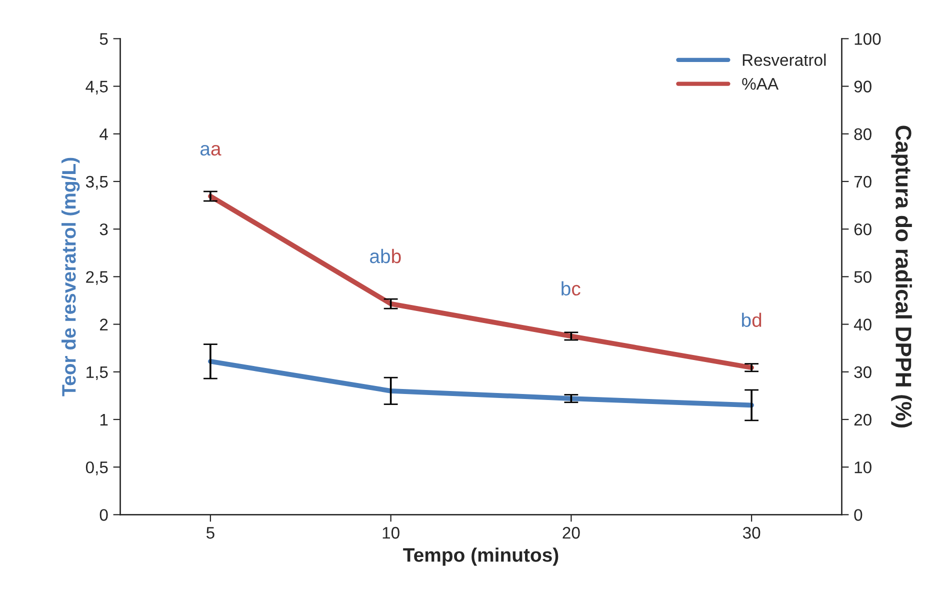 The height and width of the screenshot is (595, 925). Describe the element at coordinates (104, 39) in the screenshot. I see `y-tick-label: 5` at that location.